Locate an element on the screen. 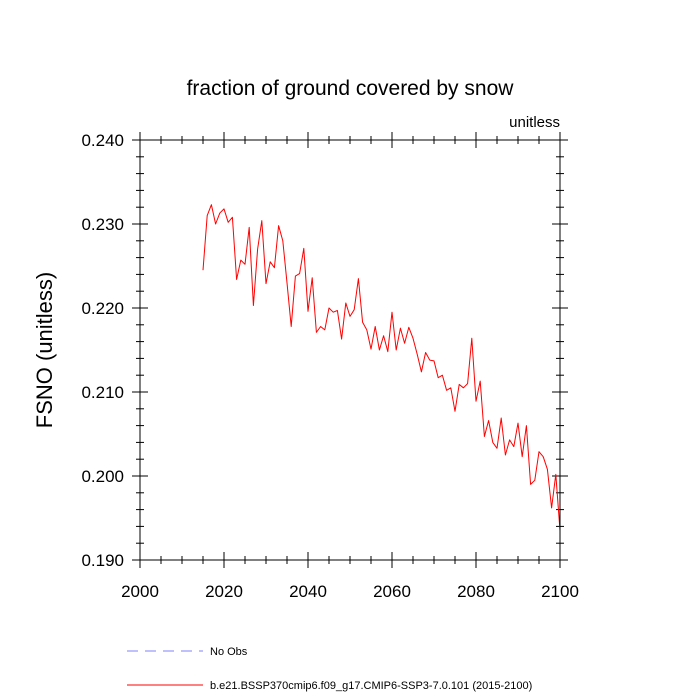 The image size is (700, 700). y-tick-label: 0.200 is located at coordinates (102, 476).